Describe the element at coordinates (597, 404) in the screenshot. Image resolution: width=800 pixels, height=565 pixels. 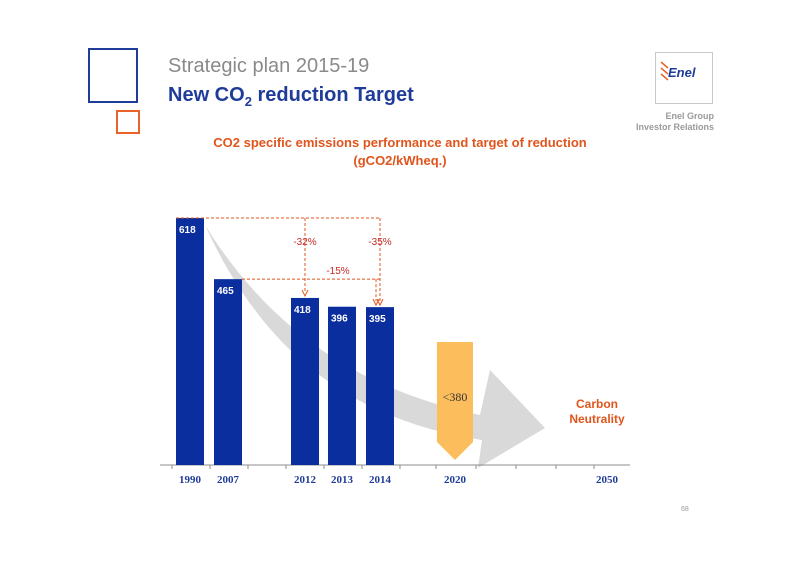
I see `carbon-neutrality-line1: Carbon` at that location.